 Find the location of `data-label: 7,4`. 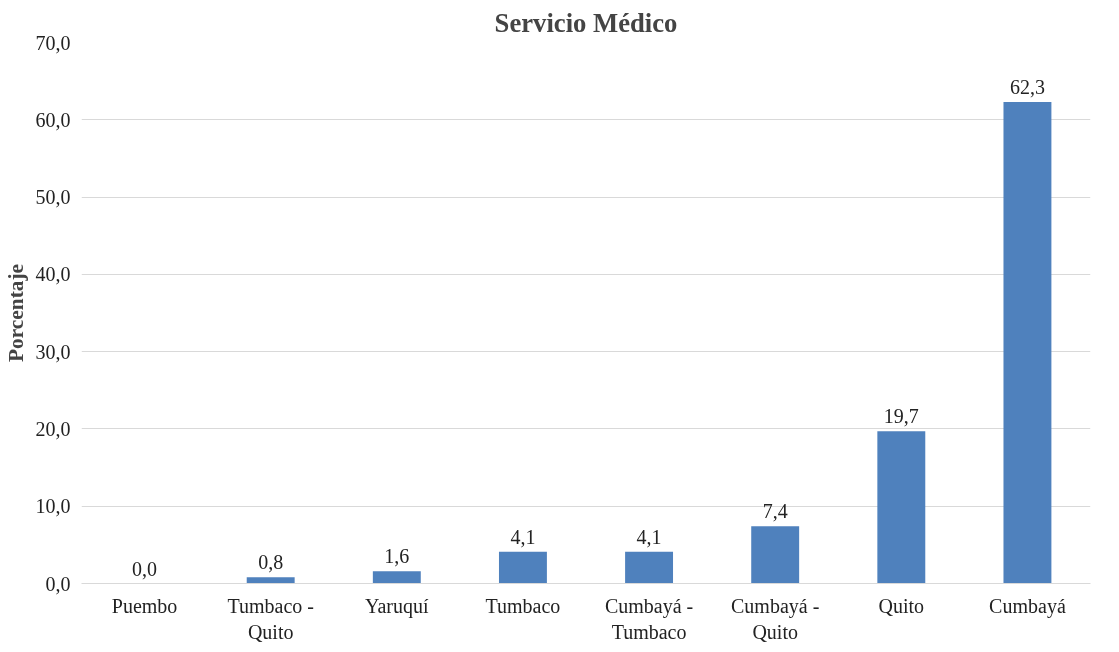

data-label: 7,4 is located at coordinates (775, 511).